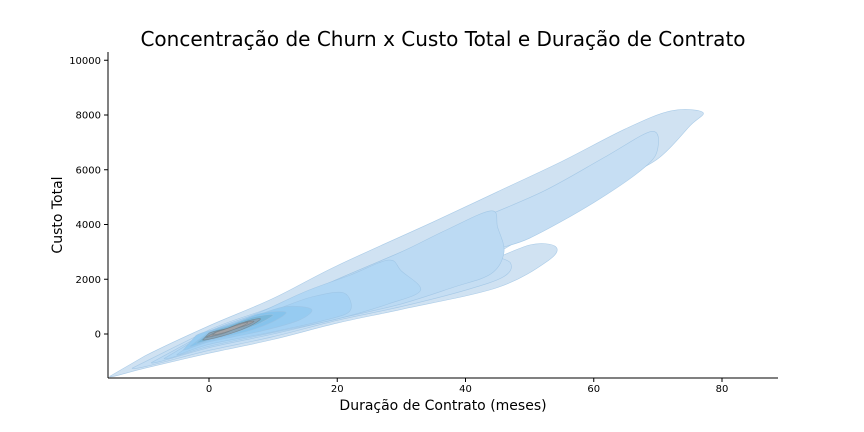  I want to click on x-tick-label: 60, so click(593, 389).